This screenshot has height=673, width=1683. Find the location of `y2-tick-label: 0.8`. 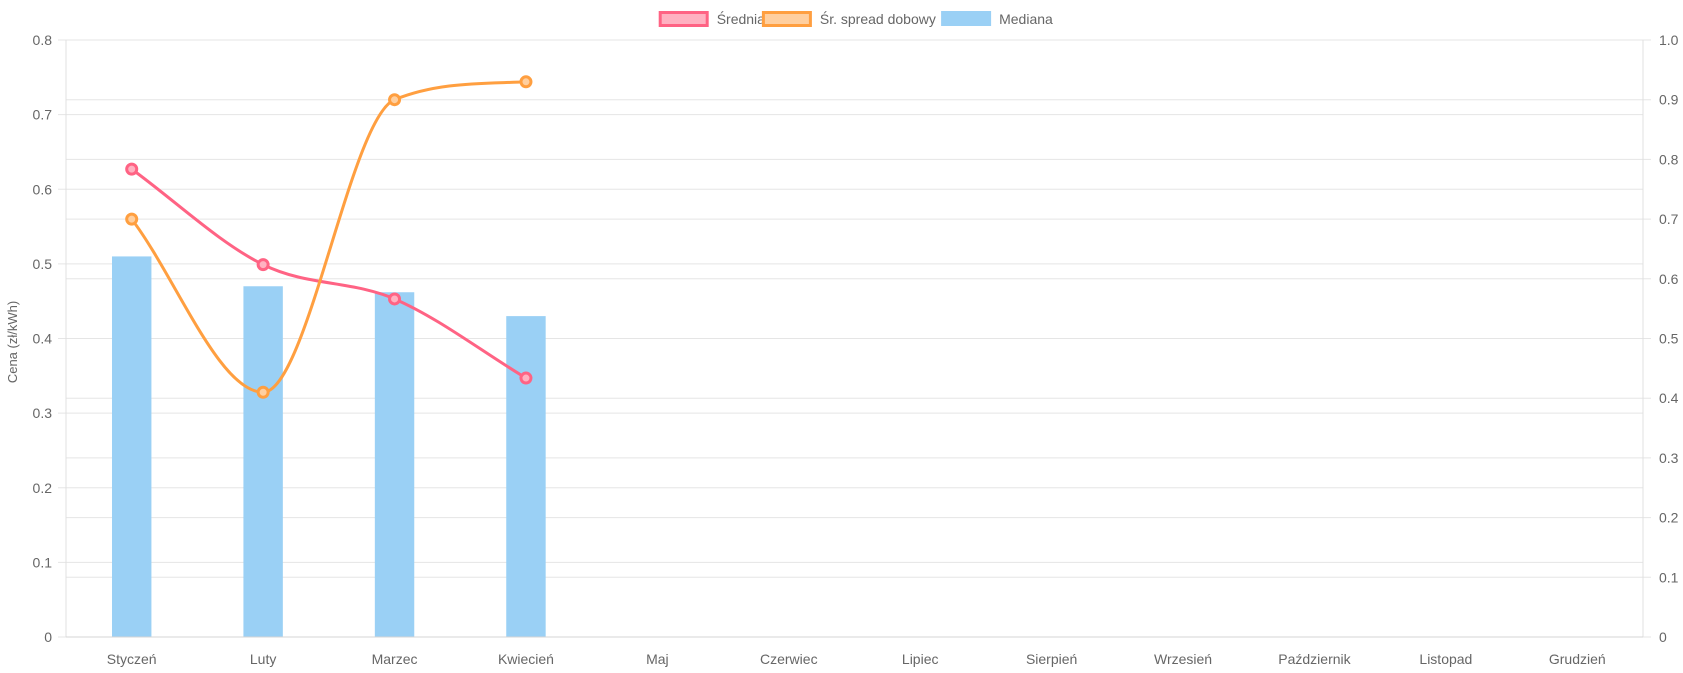

y2-tick-label: 0.8 is located at coordinates (1669, 159).